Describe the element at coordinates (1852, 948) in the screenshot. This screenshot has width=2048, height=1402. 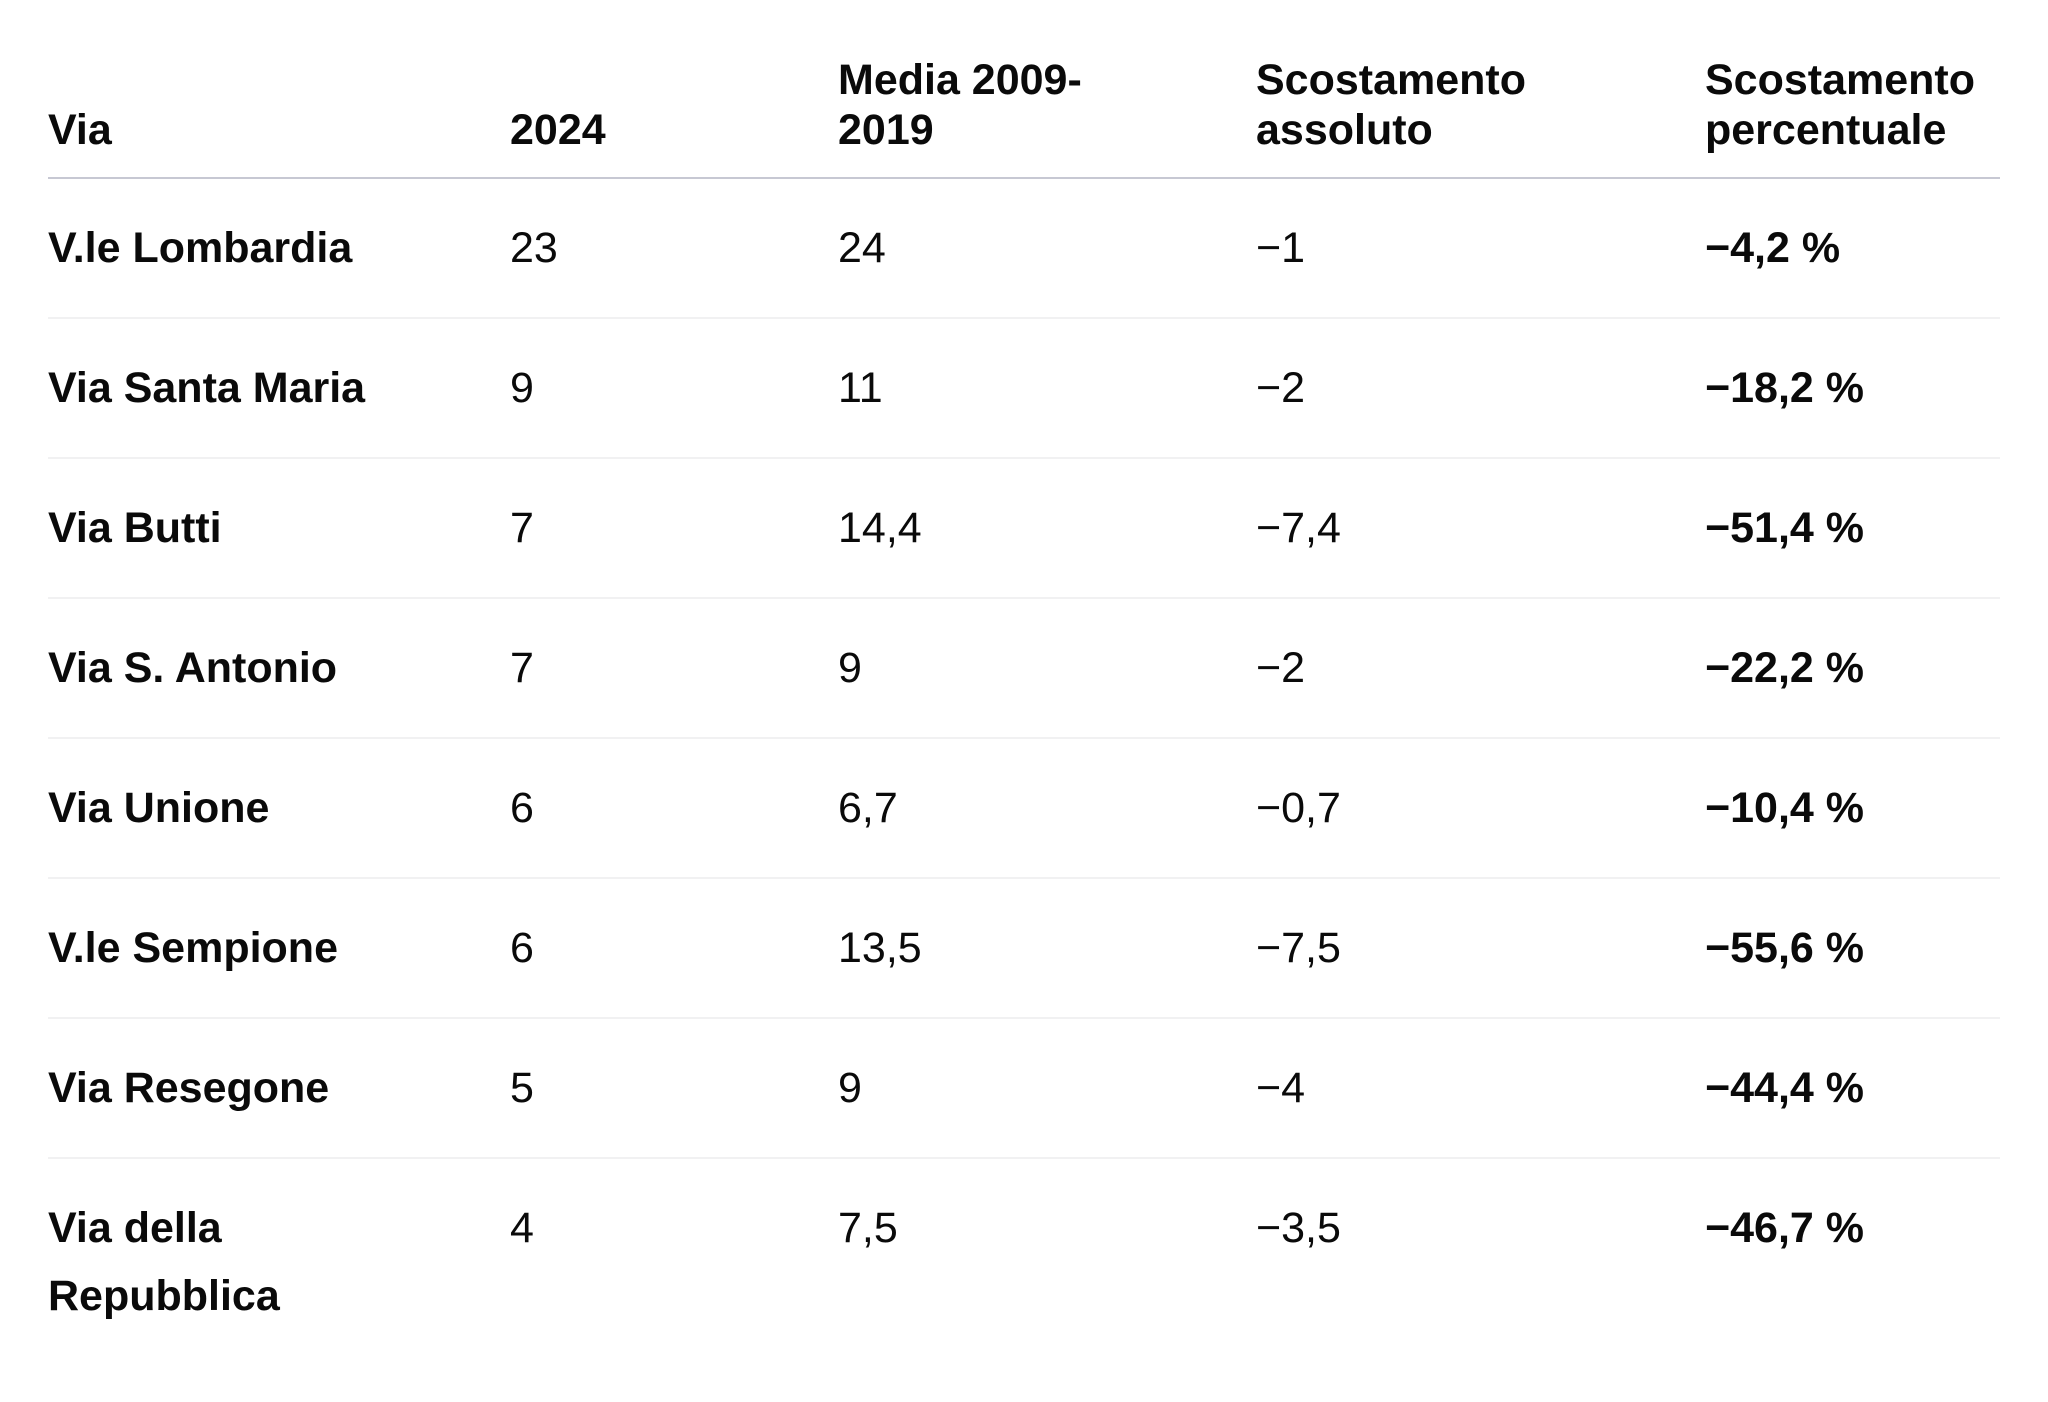
I see `cell-scostamento-percentuale: −55,6 %` at that location.